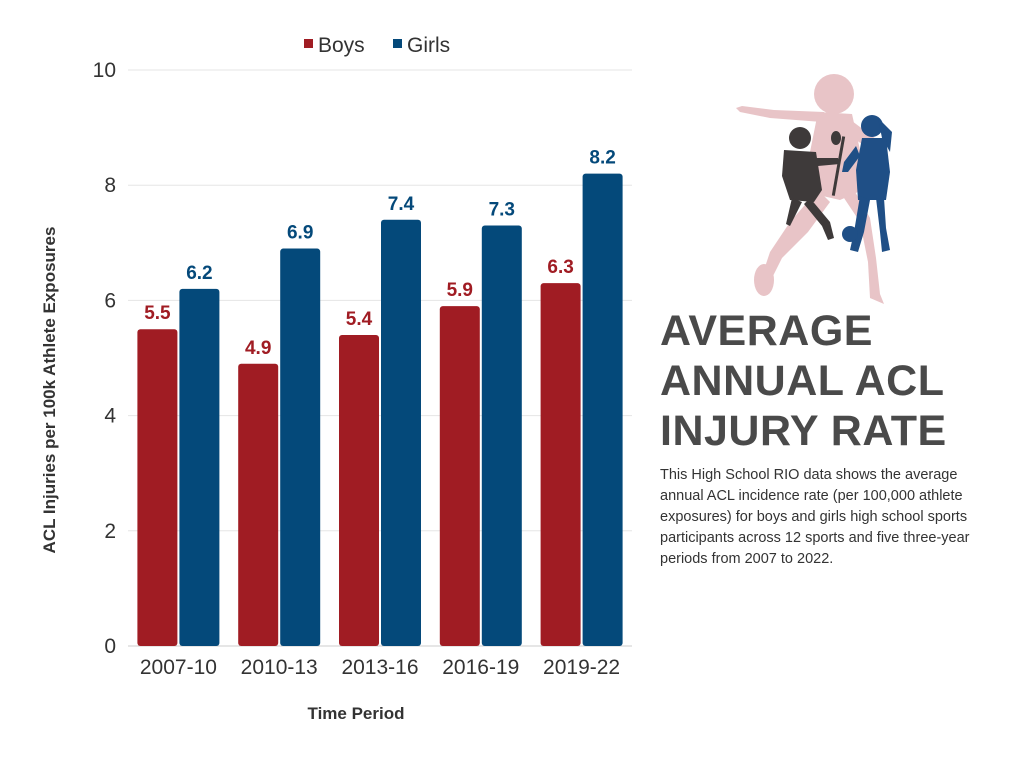 The width and height of the screenshot is (1024, 768). What do you see at coordinates (104, 70) in the screenshot?
I see `y-tick-label: 10` at bounding box center [104, 70].